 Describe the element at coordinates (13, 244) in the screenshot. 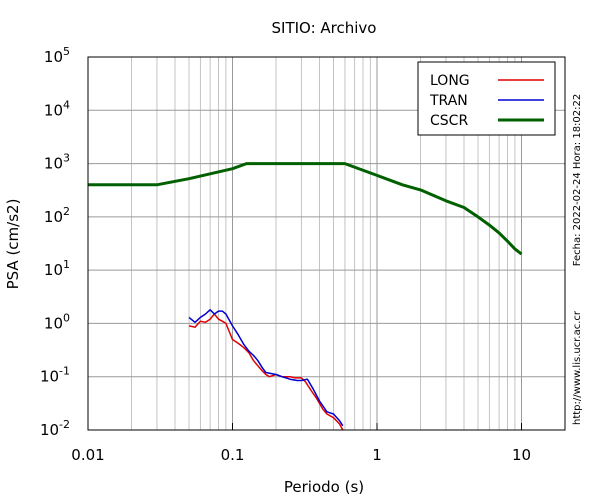

I see `y-axis-label: PSA (cm/s2)` at that location.